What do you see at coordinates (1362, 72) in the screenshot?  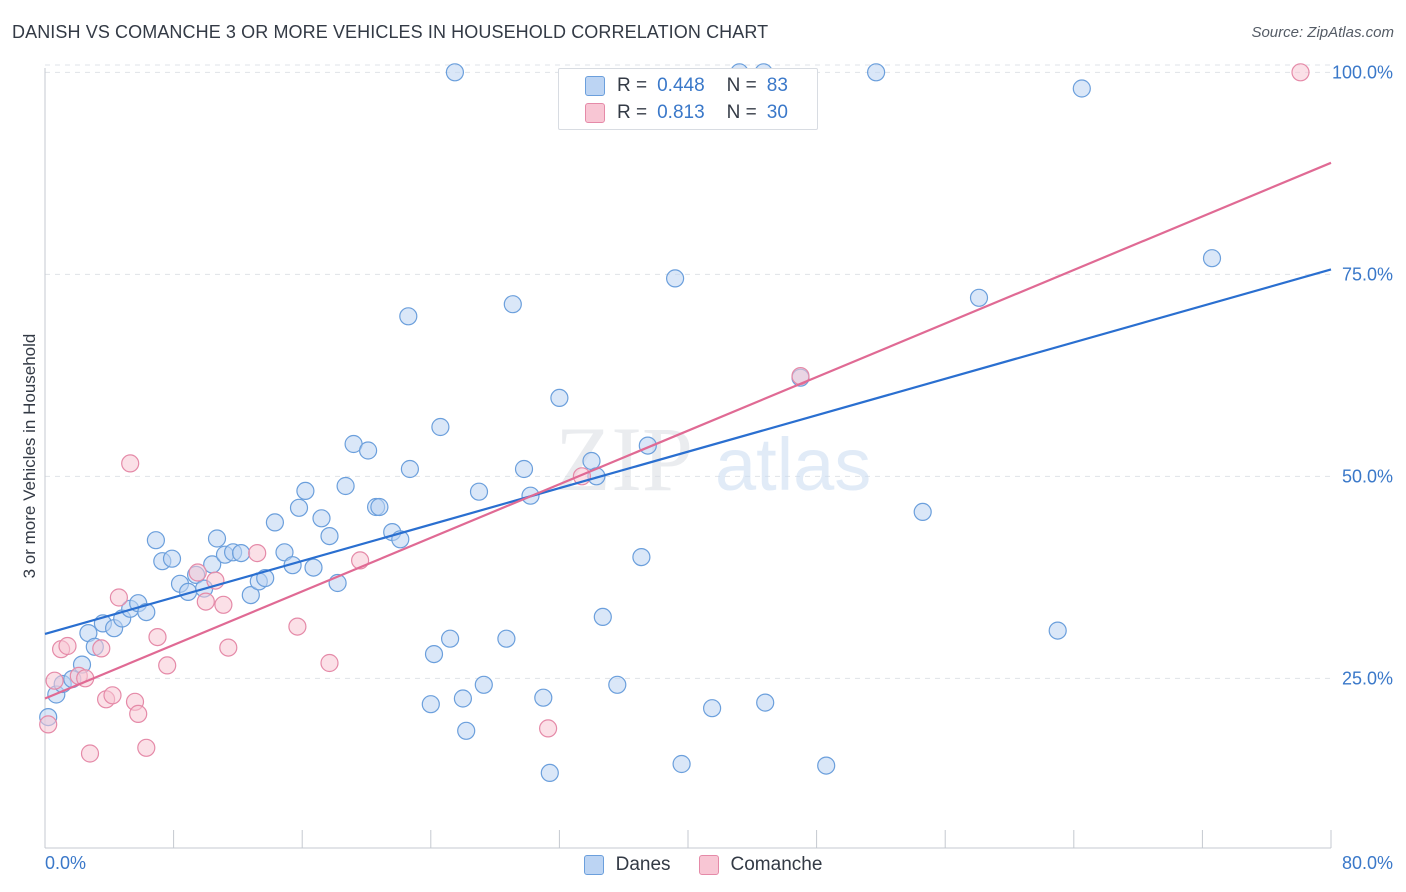 I see `y-tick-label-3: 100.0%` at bounding box center [1362, 72].